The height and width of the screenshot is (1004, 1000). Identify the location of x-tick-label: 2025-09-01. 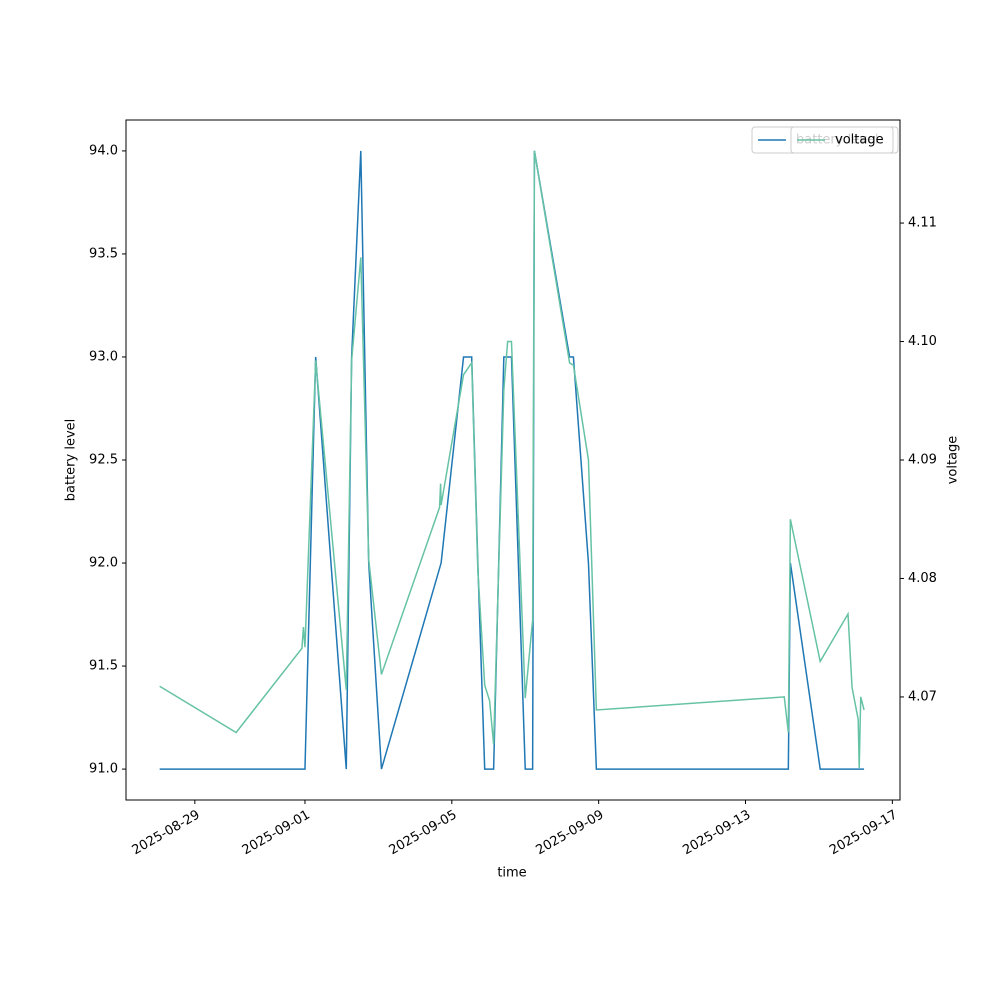
(276, 833).